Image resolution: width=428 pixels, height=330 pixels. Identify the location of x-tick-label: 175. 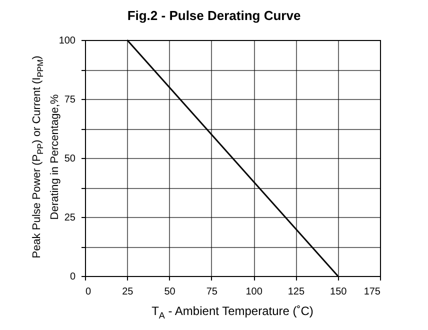
(372, 292).